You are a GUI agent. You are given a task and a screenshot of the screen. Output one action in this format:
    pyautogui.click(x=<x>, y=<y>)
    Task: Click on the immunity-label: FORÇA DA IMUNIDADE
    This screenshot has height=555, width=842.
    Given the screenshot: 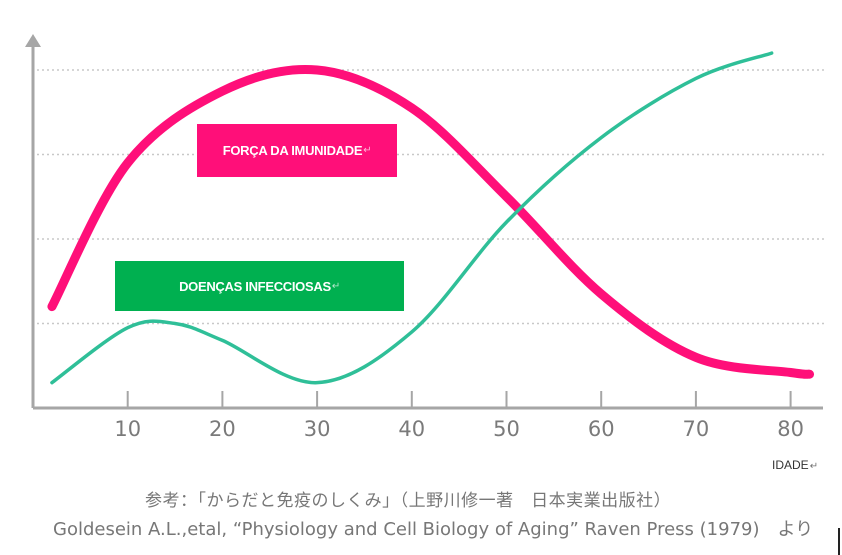 What is the action you would take?
    pyautogui.click(x=292, y=150)
    